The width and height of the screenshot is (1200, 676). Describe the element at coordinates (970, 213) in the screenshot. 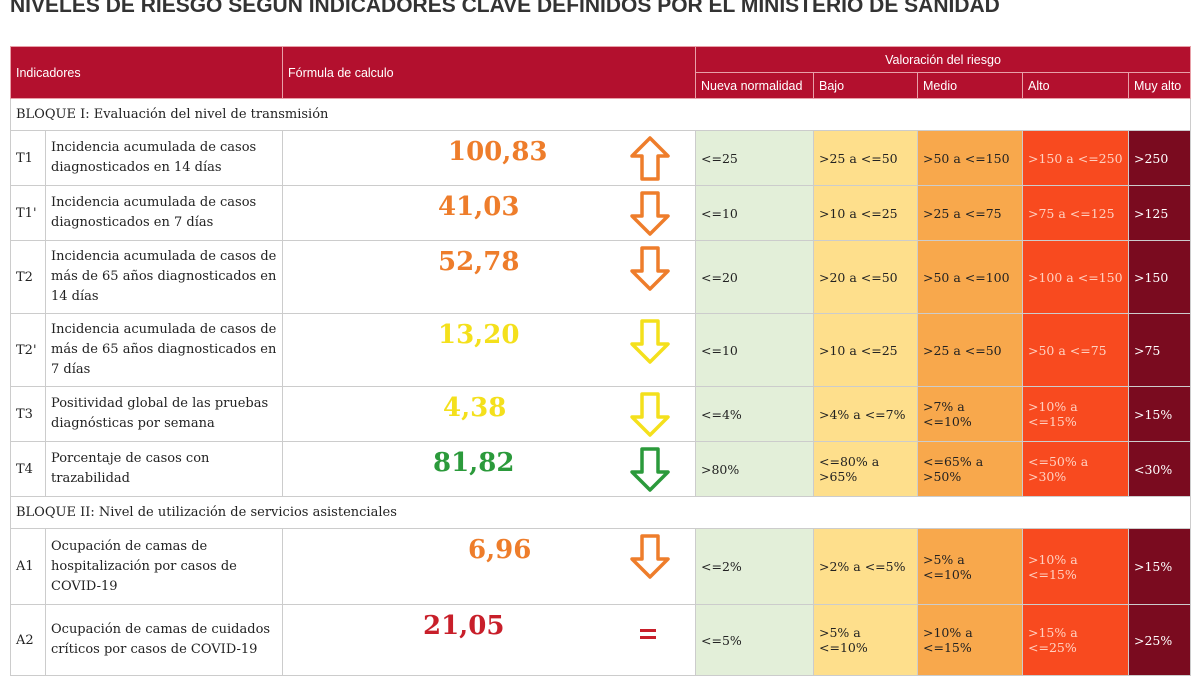

I see `level-threshold: >25 a <=75` at that location.